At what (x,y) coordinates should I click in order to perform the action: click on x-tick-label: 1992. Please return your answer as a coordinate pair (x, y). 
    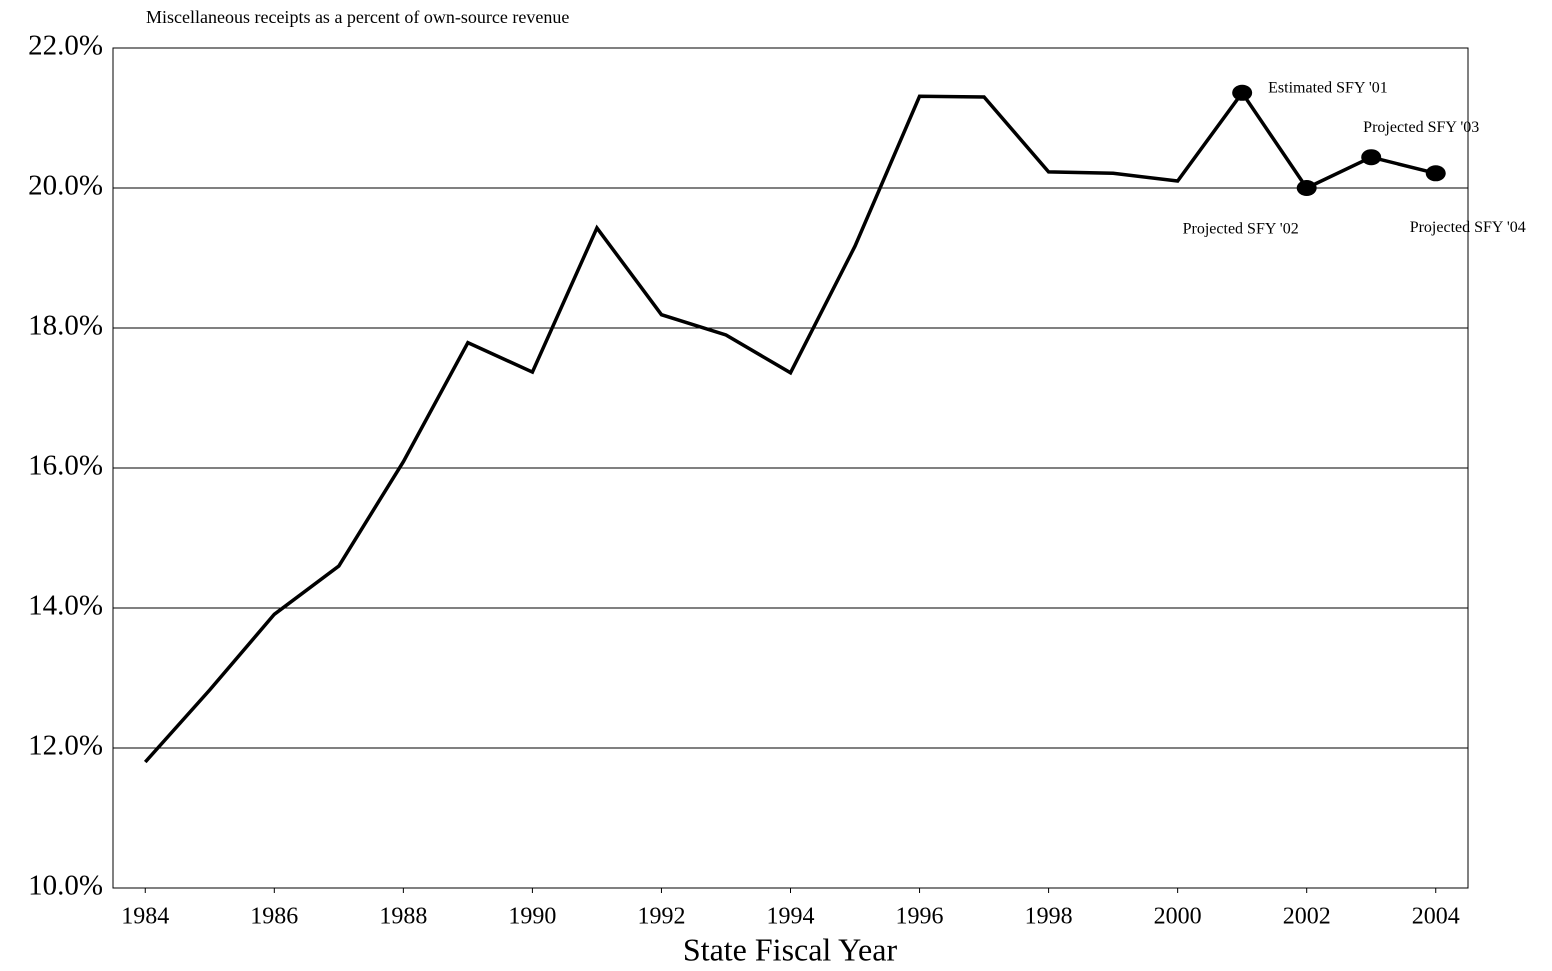
    Looking at the image, I should click on (661, 917).